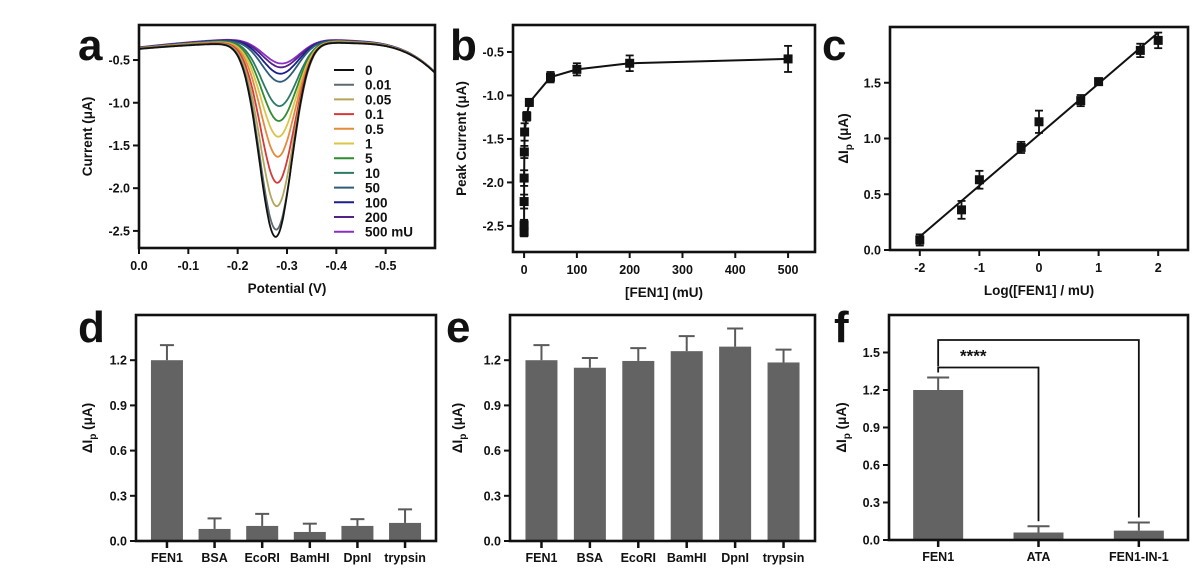 The width and height of the screenshot is (1194, 575). I want to click on y-tick-label: 1.2, so click(492, 361).